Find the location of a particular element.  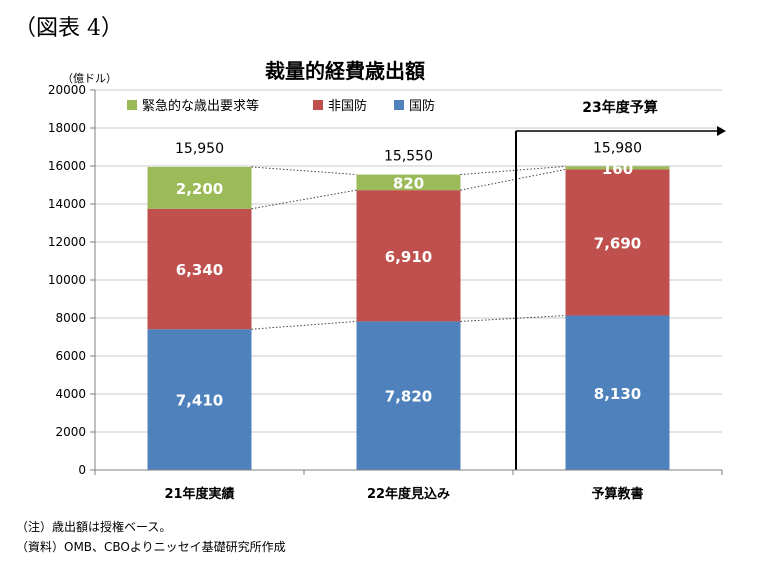

segment-value-label: 820 is located at coordinates (408, 183).